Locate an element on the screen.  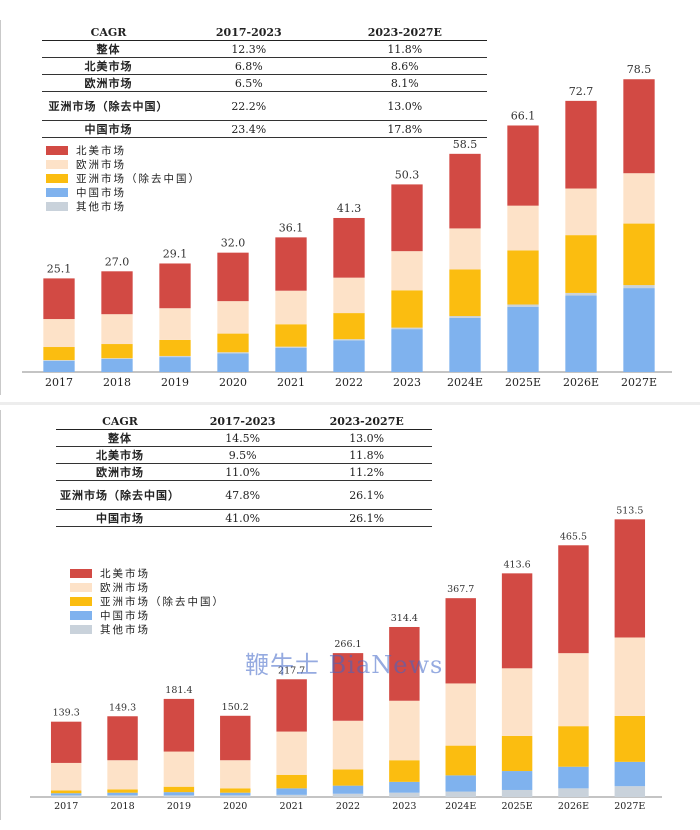
bar-total-label: 217.7 is located at coordinates (291, 670).